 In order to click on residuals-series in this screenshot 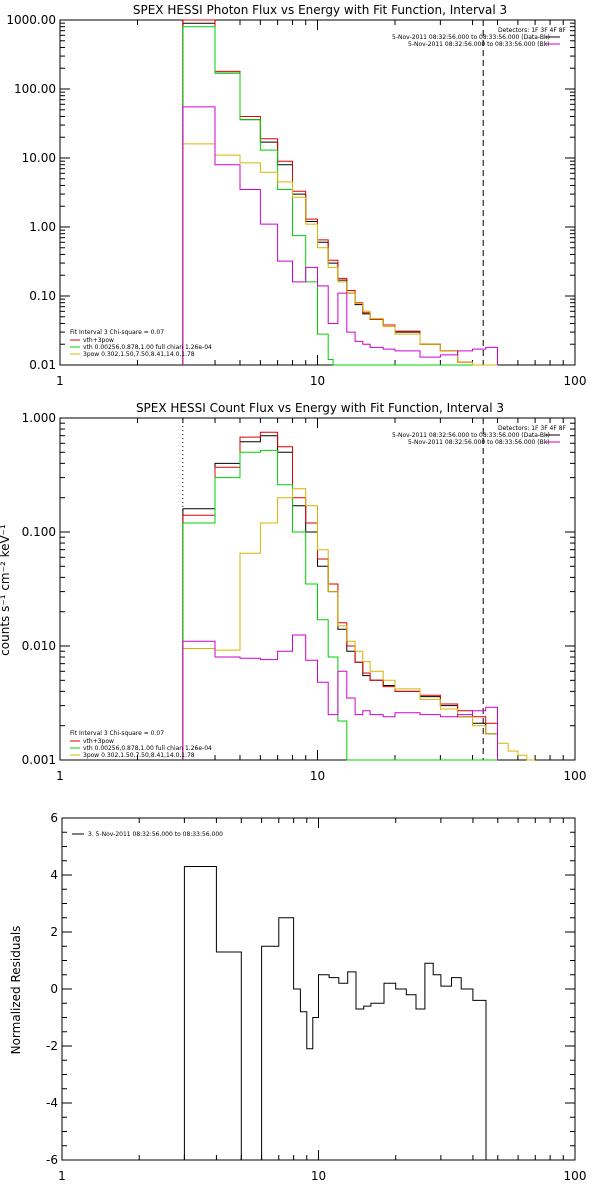, I will do `click(335, 1013)`.